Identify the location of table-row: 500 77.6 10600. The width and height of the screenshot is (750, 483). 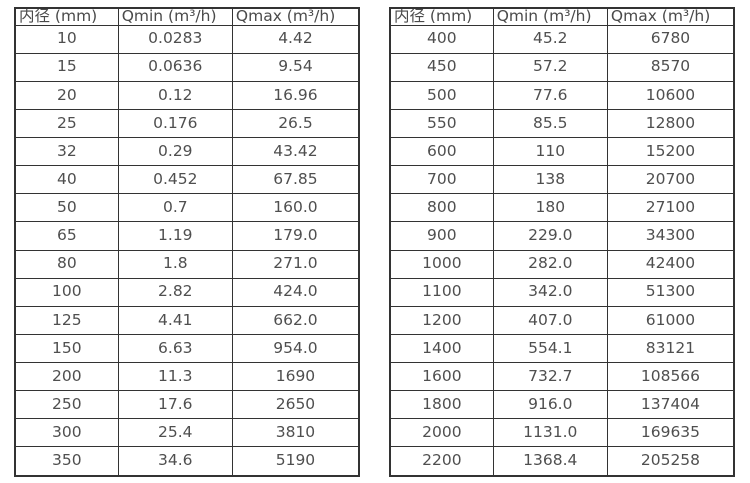
(562, 95).